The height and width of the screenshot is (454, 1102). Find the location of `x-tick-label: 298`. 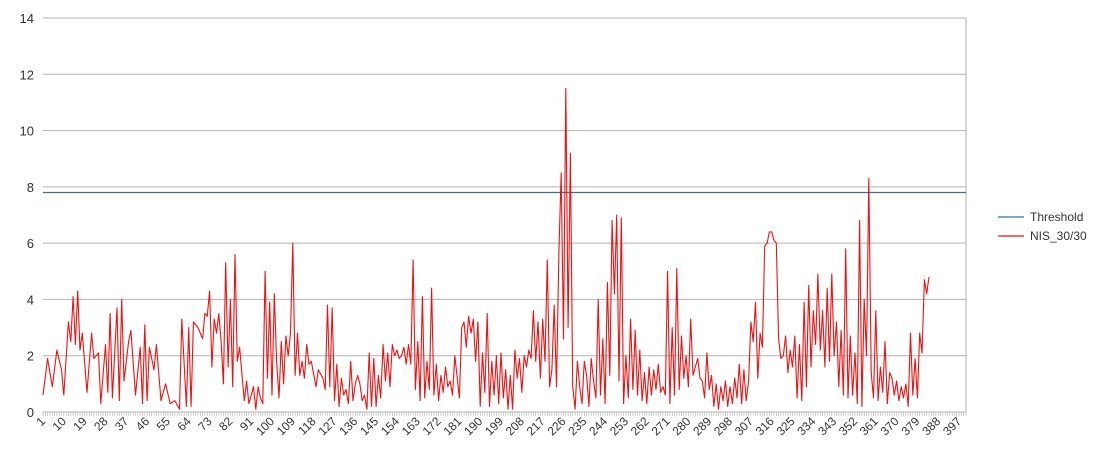

x-tick-label: 298 is located at coordinates (723, 426).